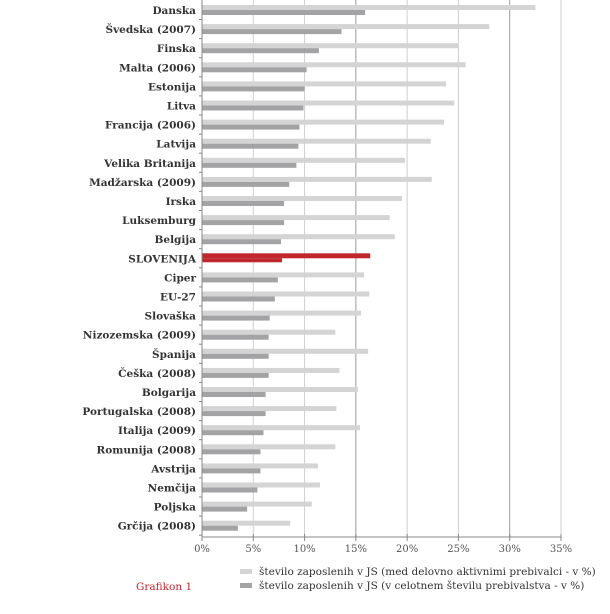  I want to click on category-label: Latvija, so click(176, 145).